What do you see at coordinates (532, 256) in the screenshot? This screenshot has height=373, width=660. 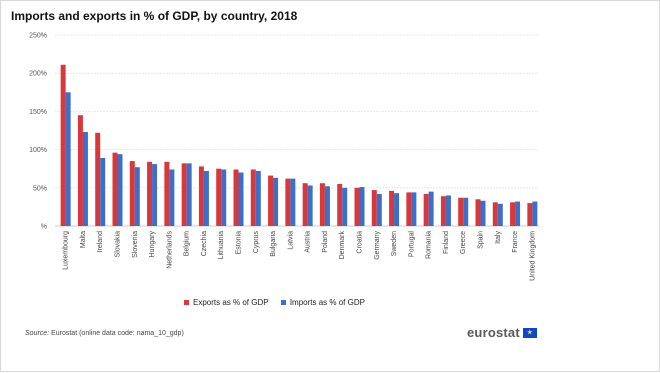 I see `x-tick-label: United Kingdom` at bounding box center [532, 256].